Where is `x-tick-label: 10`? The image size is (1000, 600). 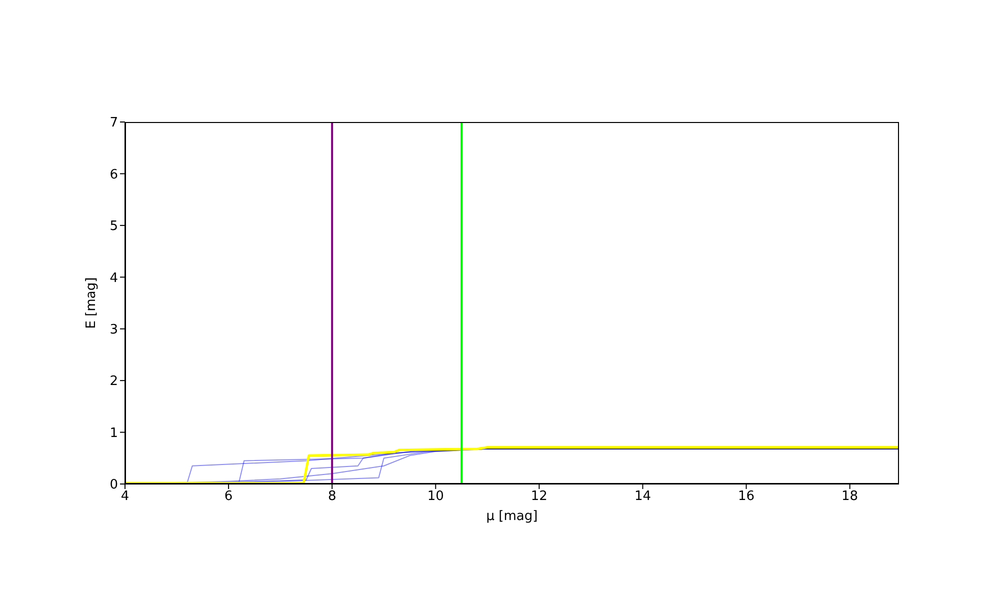
x-tick-label: 10 is located at coordinates (435, 496).